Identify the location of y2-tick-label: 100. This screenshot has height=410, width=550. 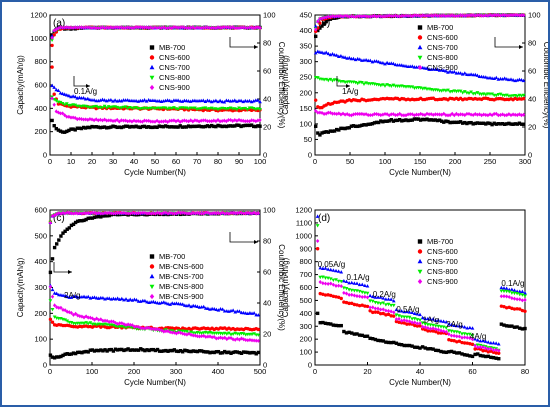
(269, 15).